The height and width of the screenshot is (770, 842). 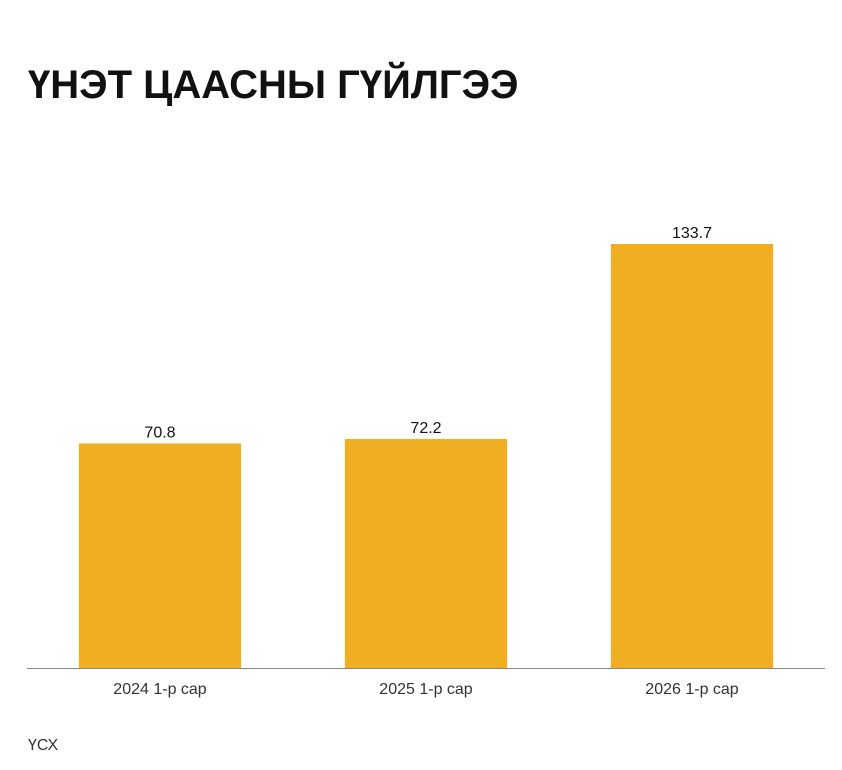 What do you see at coordinates (692, 689) in the screenshot?
I see `x-tick-label: 2026 1-р сар` at bounding box center [692, 689].